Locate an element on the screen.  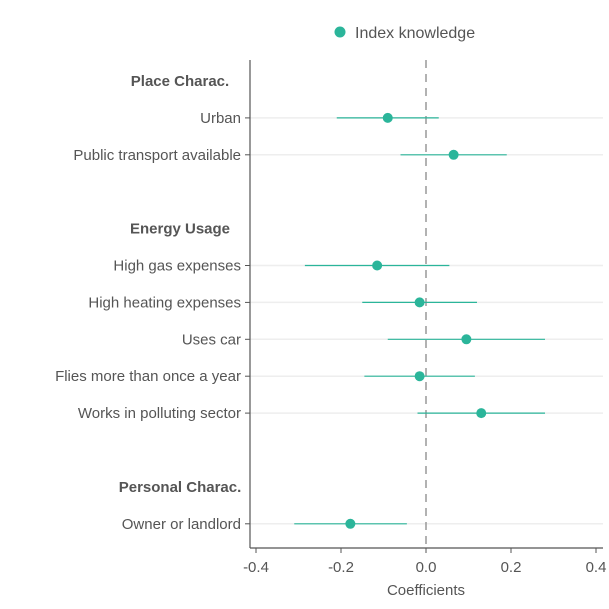
x-axis-ticks: -0.4 -0.2 0.0 0.2 0.4 is located at coordinates (424, 562).